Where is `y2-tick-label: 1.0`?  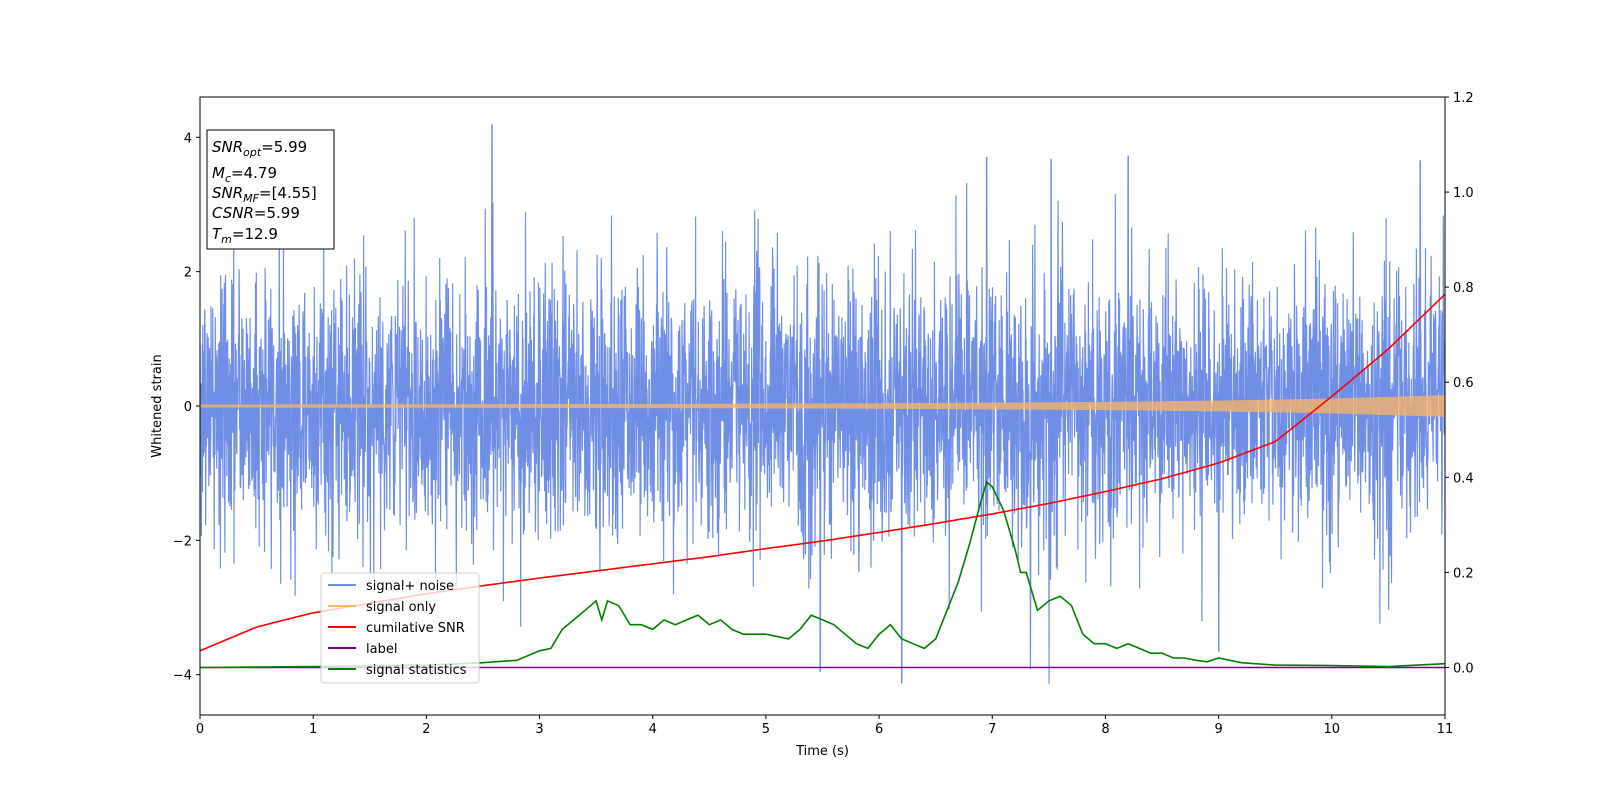
y2-tick-label: 1.0 is located at coordinates (1463, 193).